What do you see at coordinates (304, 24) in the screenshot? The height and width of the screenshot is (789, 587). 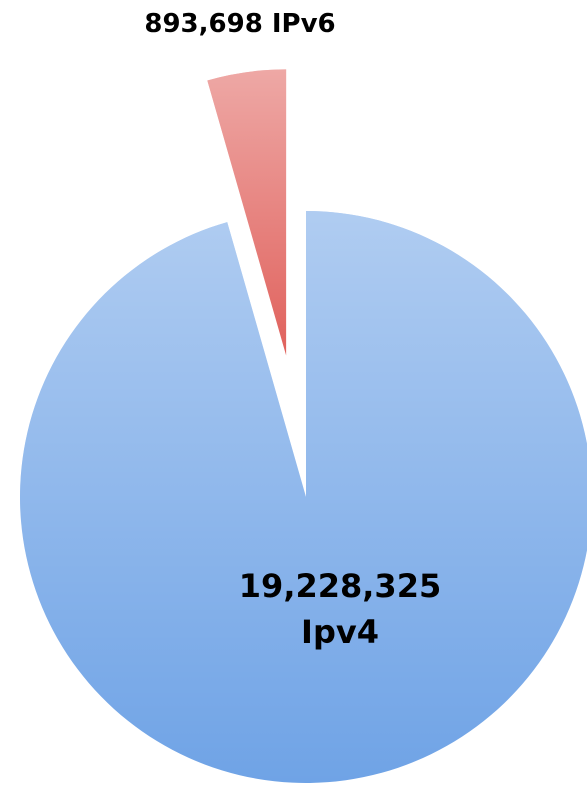 I see `slice-category-label: IPv6` at bounding box center [304, 24].